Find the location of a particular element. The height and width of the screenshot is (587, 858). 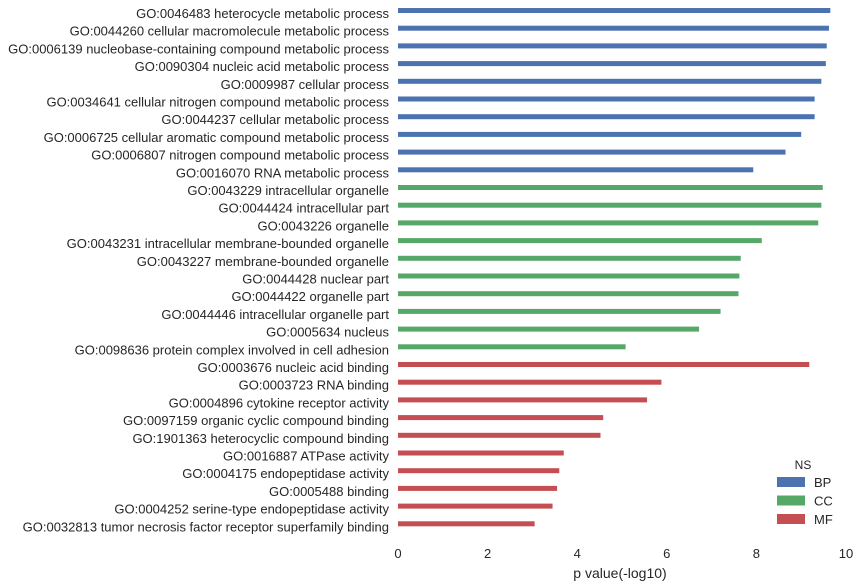

x-tick-label: 4 is located at coordinates (577, 553).